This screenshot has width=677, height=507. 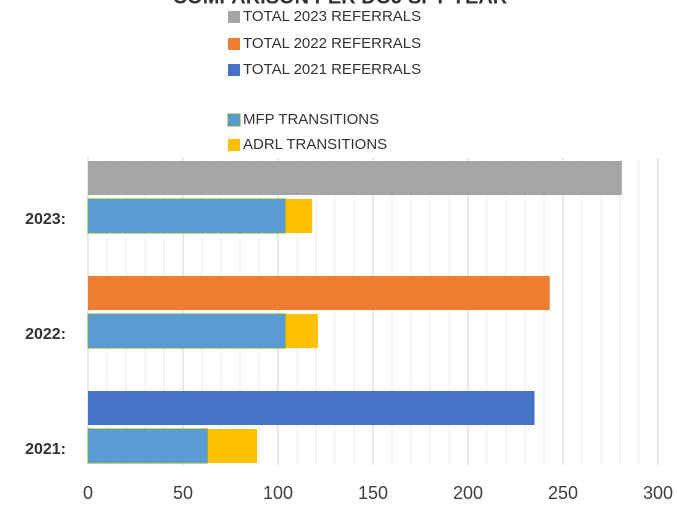 What do you see at coordinates (332, 43) in the screenshot?
I see `legend-label: TOTAL 2022 REFERRALS` at bounding box center [332, 43].